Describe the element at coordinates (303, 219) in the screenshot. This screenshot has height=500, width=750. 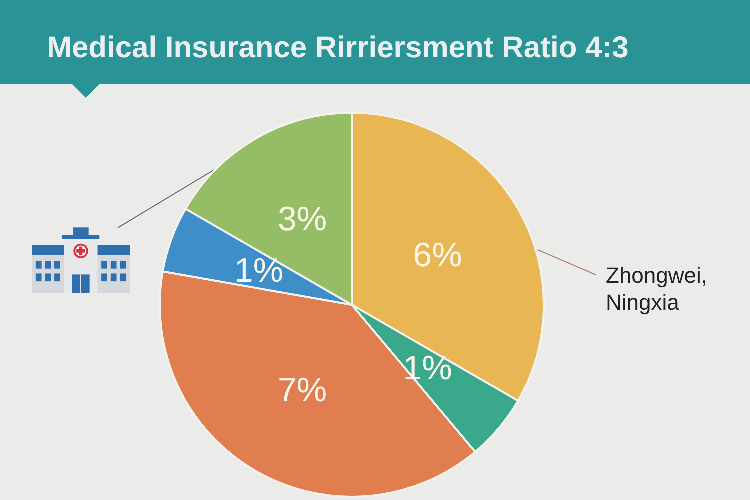
I see `data-label: 3%` at that location.